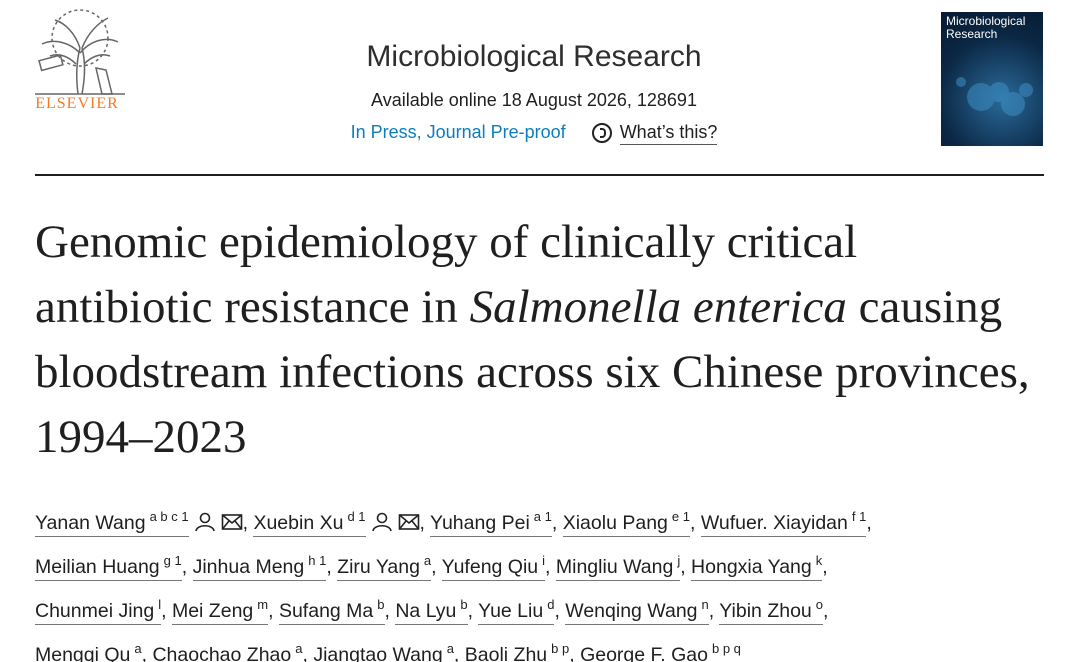 The height and width of the screenshot is (662, 1087). What do you see at coordinates (637, 611) in the screenshot?
I see `author-name: Wenqing Wang n` at bounding box center [637, 611].